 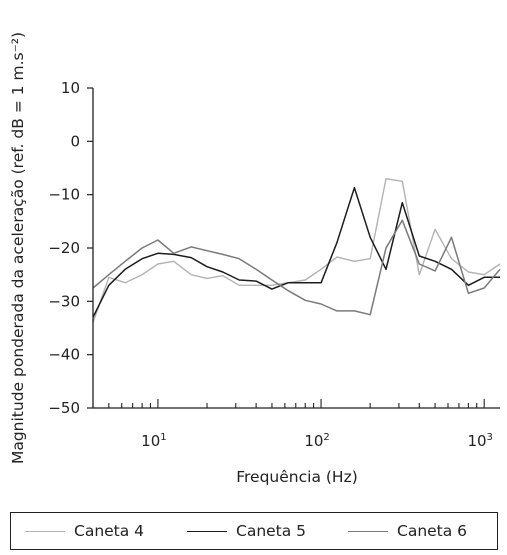 What do you see at coordinates (64, 301) in the screenshot?
I see `y-tick-label: −30` at bounding box center [64, 301].